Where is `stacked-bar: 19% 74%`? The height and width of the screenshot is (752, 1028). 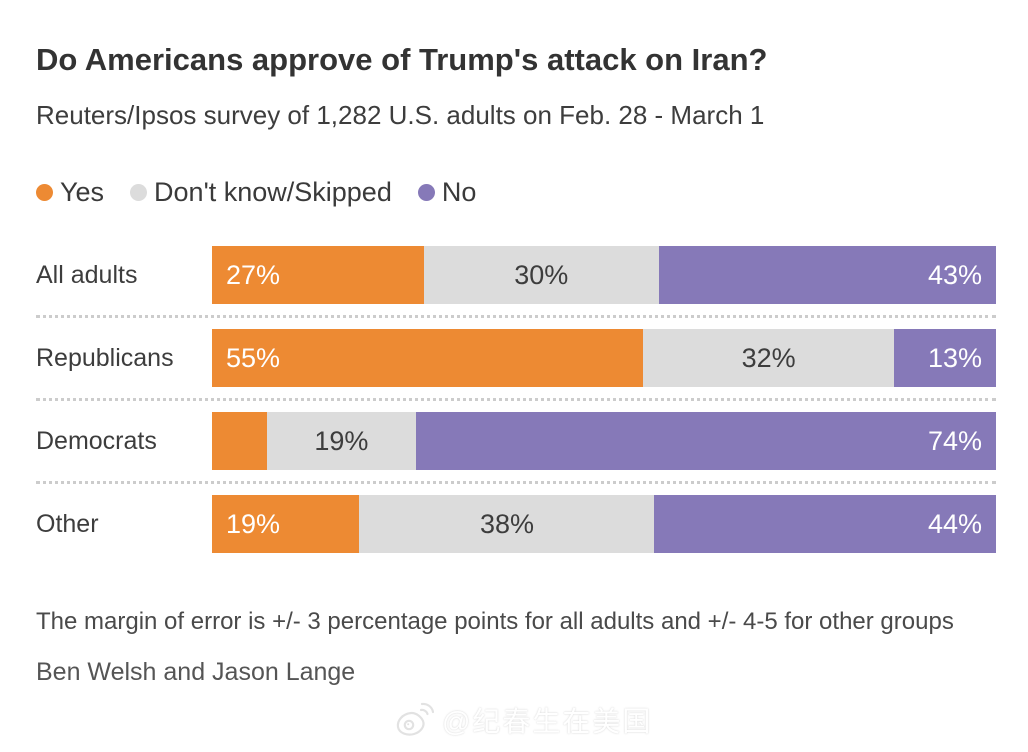 stacked-bar: 19% 74% is located at coordinates (604, 441).